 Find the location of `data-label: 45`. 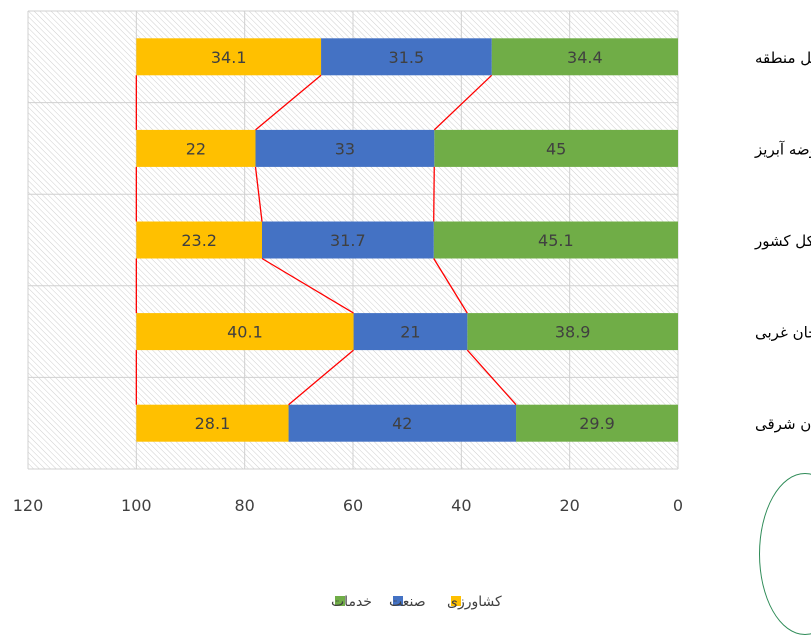

data-label: 45 is located at coordinates (556, 148).